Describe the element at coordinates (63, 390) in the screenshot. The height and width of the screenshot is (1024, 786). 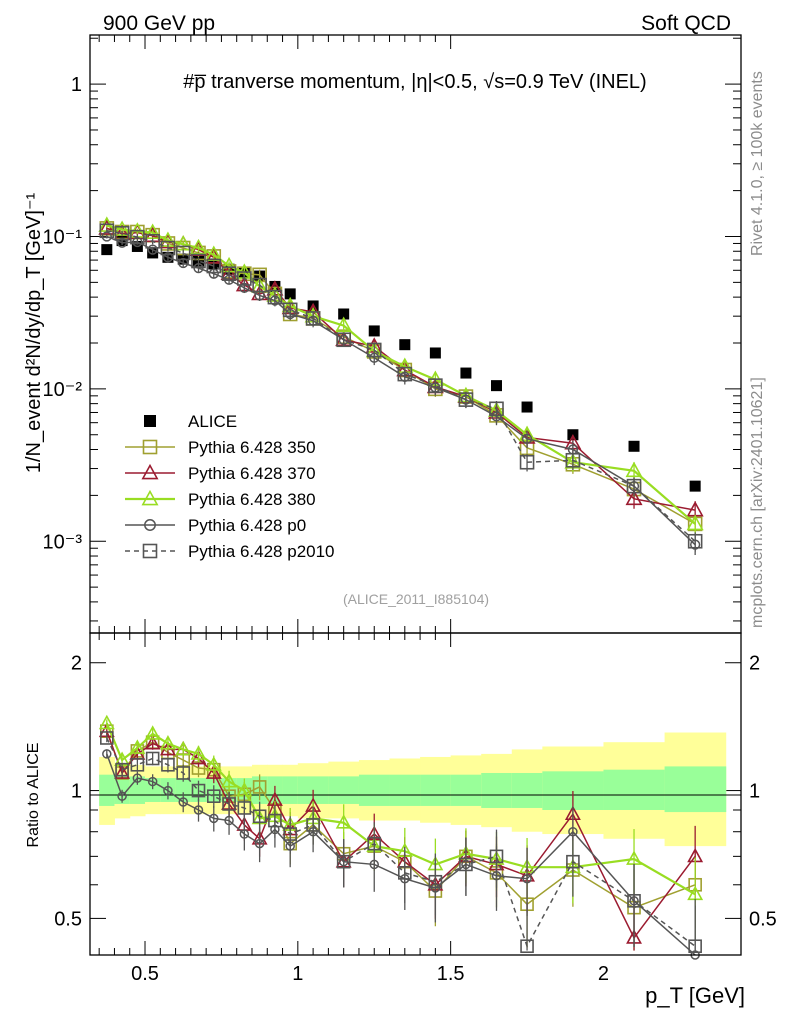
I see `y-tick-label: 10⁻²` at that location.